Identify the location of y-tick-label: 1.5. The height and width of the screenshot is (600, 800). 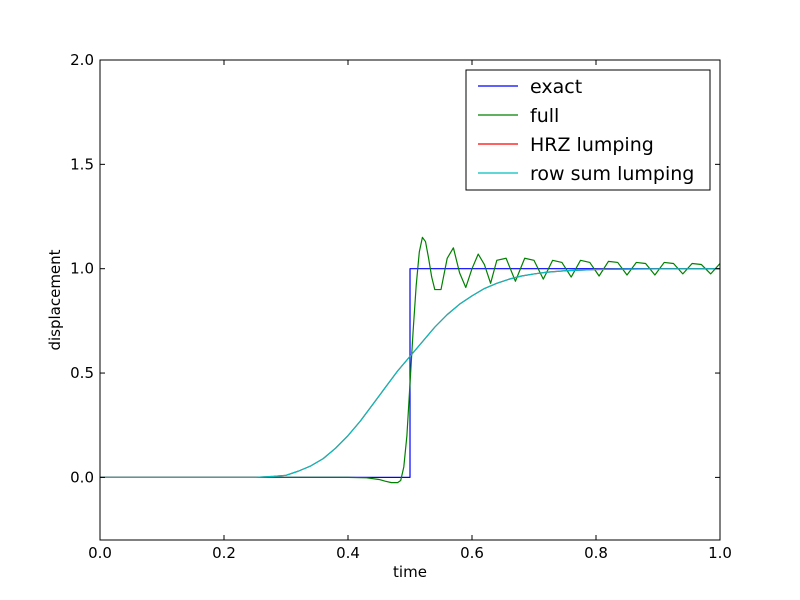
(82, 164).